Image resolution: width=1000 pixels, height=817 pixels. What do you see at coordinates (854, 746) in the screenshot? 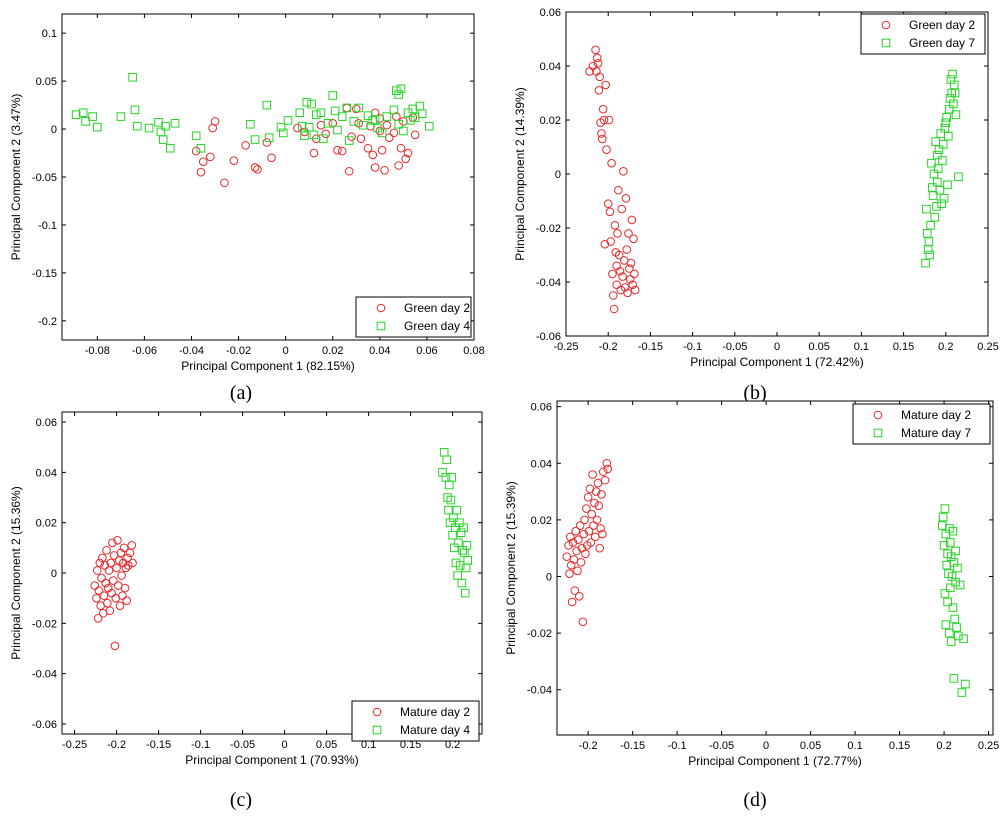
I see `x-tick-label: 0.1` at bounding box center [854, 746].